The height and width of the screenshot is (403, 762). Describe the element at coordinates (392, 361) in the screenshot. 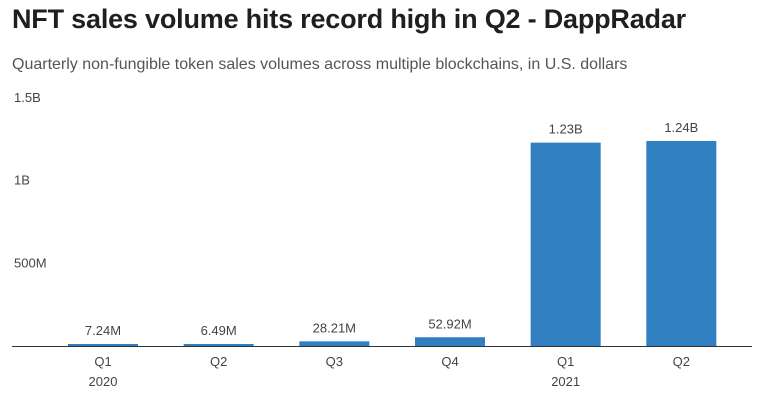

I see `category-labels: Q1 Q2 Q3 Q4 Q1 Q2` at that location.